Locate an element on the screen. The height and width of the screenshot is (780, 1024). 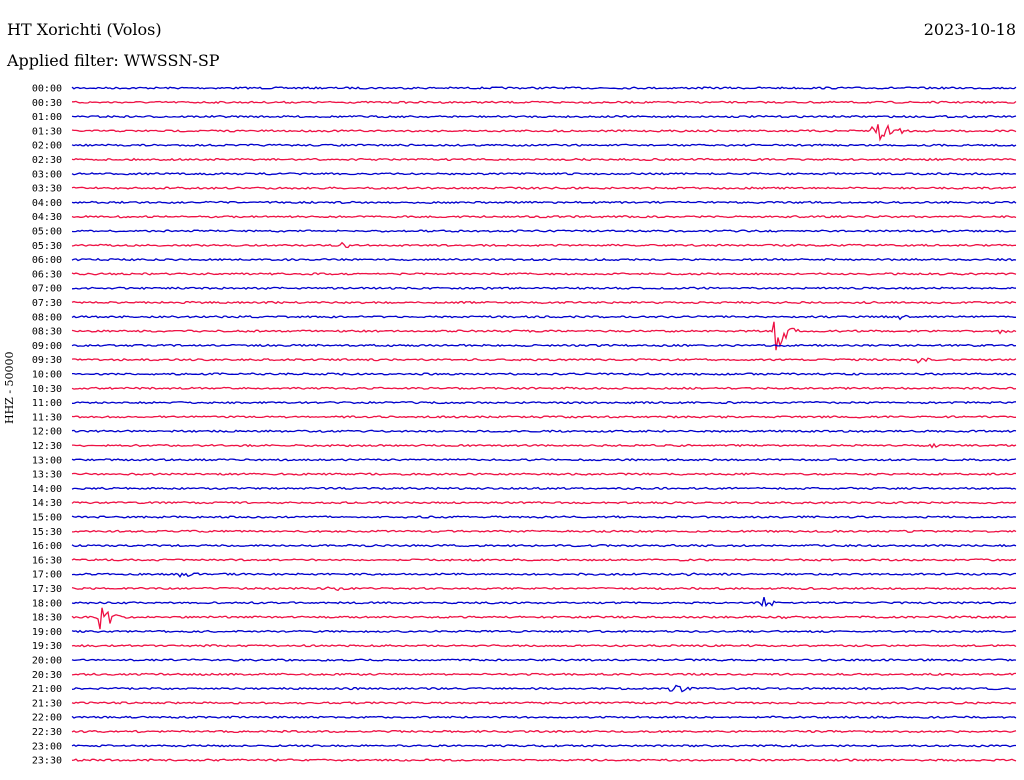
row-label: 19:30 is located at coordinates (47, 646).